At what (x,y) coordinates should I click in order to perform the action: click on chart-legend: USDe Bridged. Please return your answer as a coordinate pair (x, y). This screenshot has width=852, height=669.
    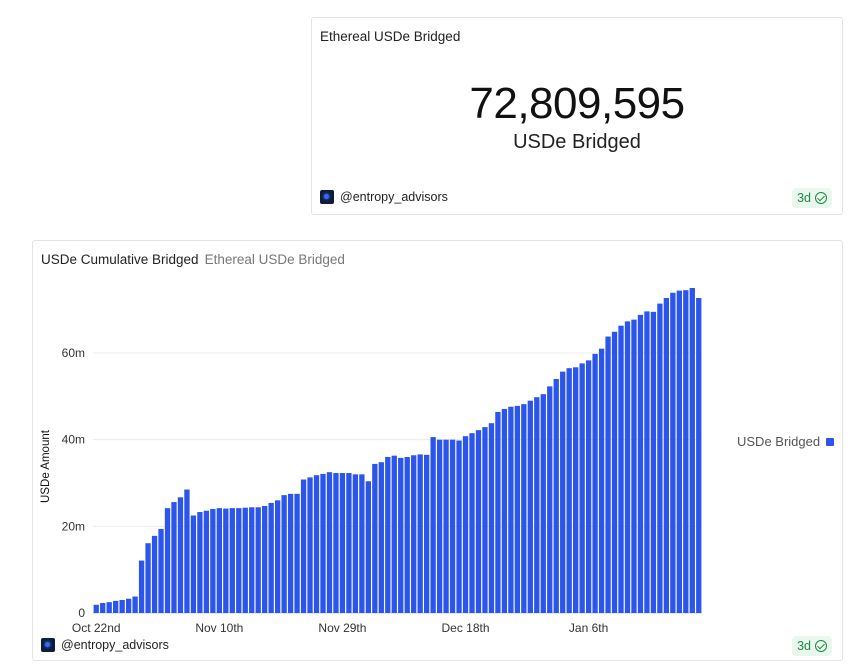
    Looking at the image, I should click on (786, 441).